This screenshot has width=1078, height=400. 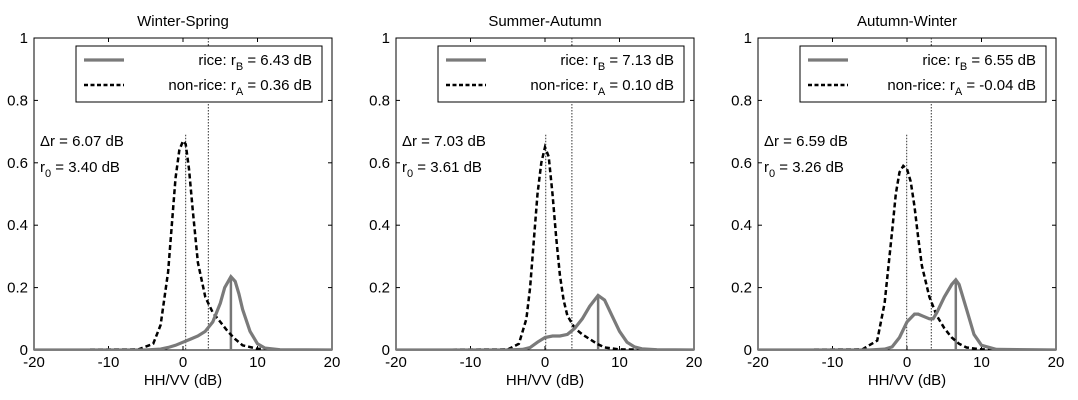 What do you see at coordinates (961, 87) in the screenshot?
I see `legend-item: non-rice: rA = -0.04 dB` at bounding box center [961, 87].